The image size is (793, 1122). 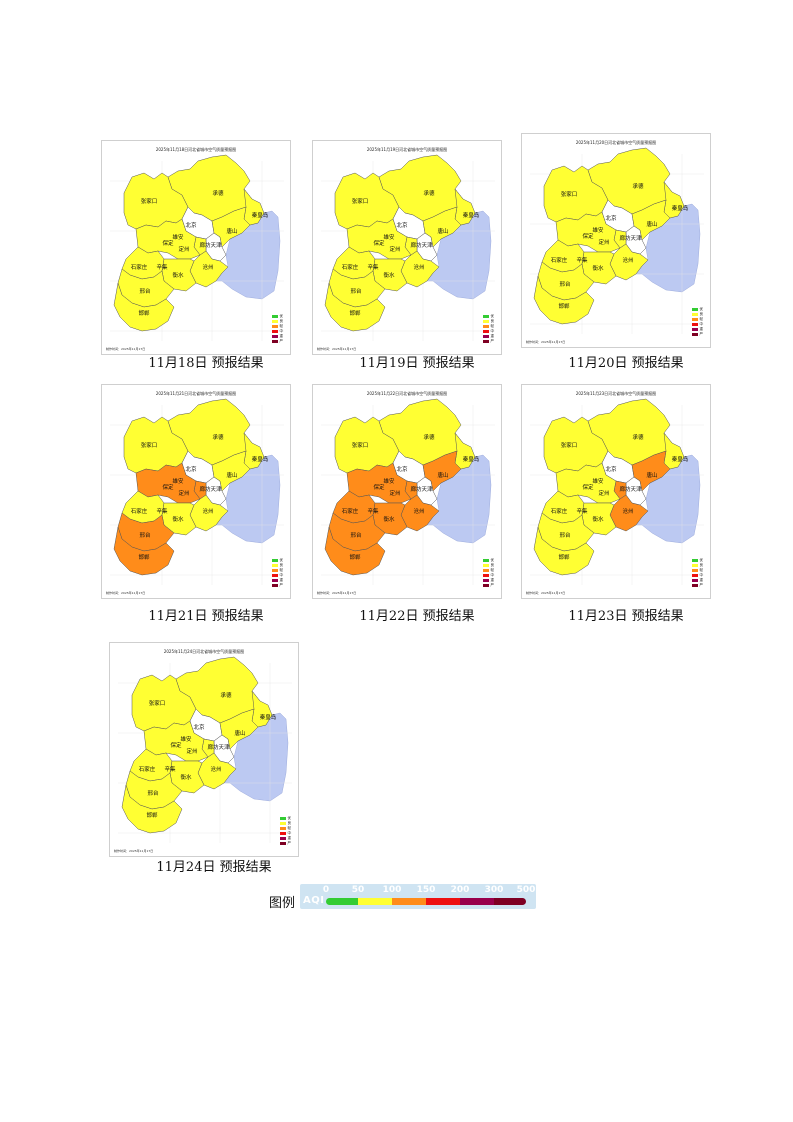 I want to click on map-legend: 优良轻中重严, so click(x=699, y=322).